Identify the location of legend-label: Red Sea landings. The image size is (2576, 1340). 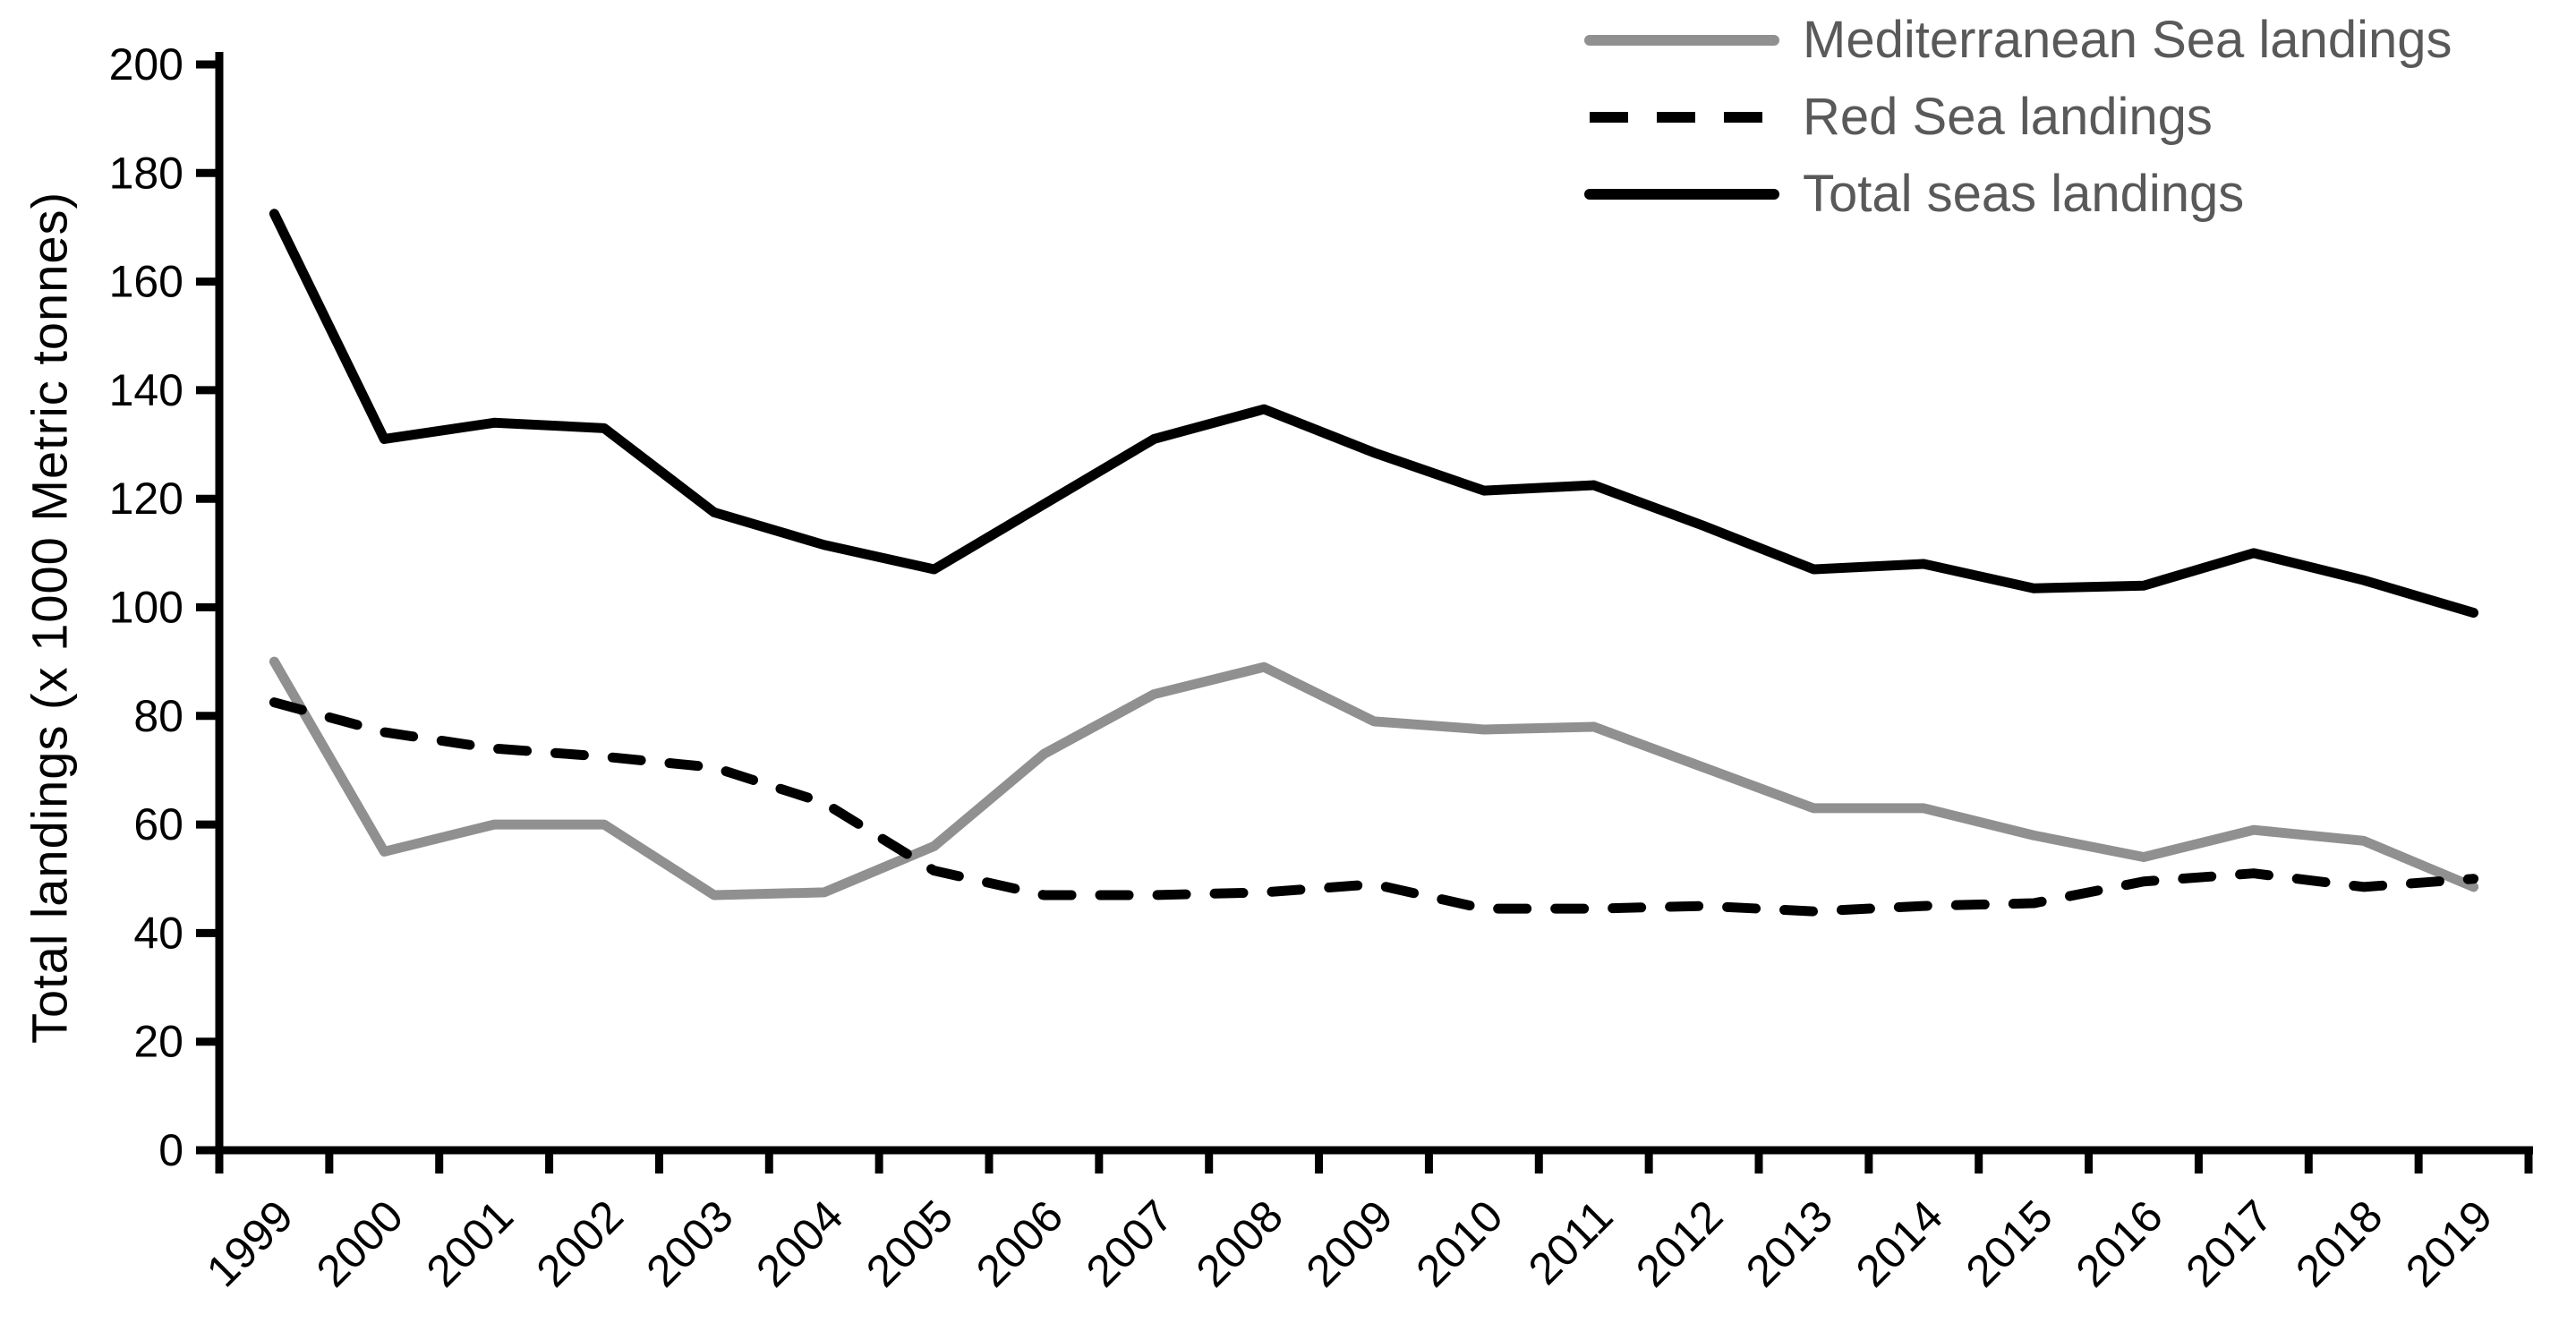
(2008, 117).